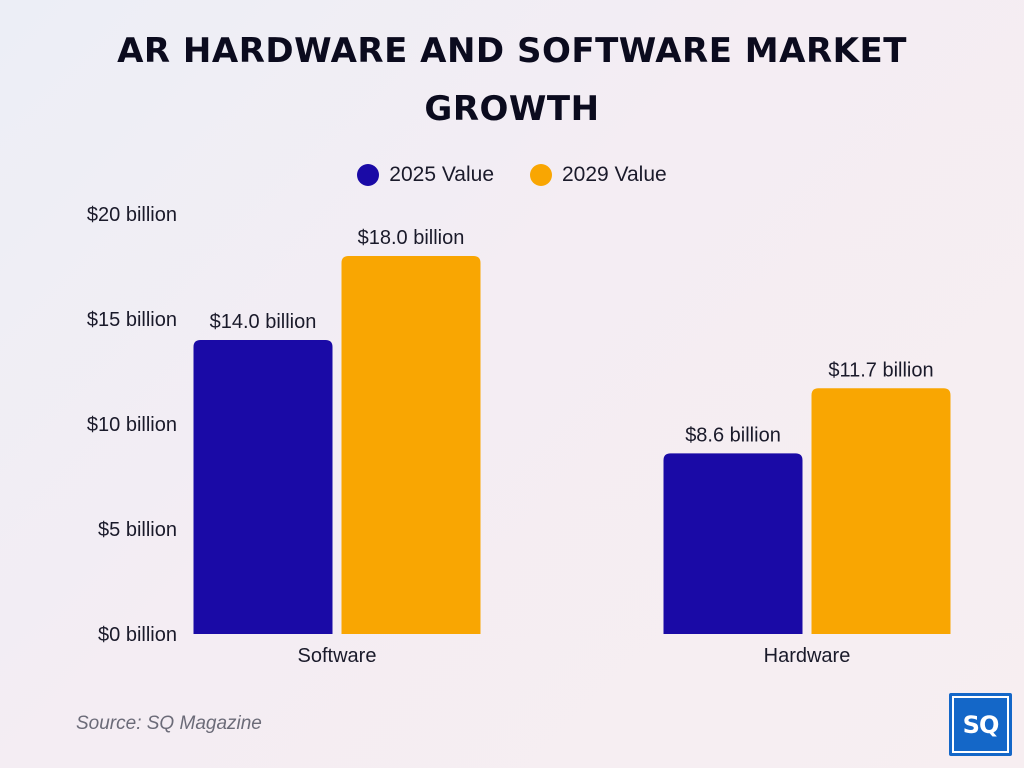 The height and width of the screenshot is (768, 1024). Describe the element at coordinates (169, 723) in the screenshot. I see `source-note: Source: SQ Magazine` at that location.